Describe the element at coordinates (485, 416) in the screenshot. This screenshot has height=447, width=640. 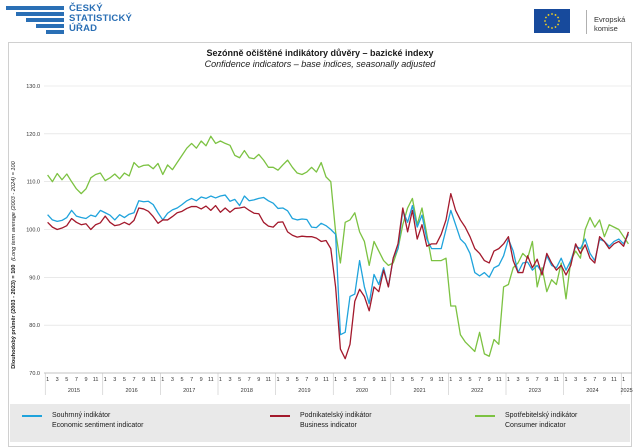
I see `legend-swatch-consumer` at that location.